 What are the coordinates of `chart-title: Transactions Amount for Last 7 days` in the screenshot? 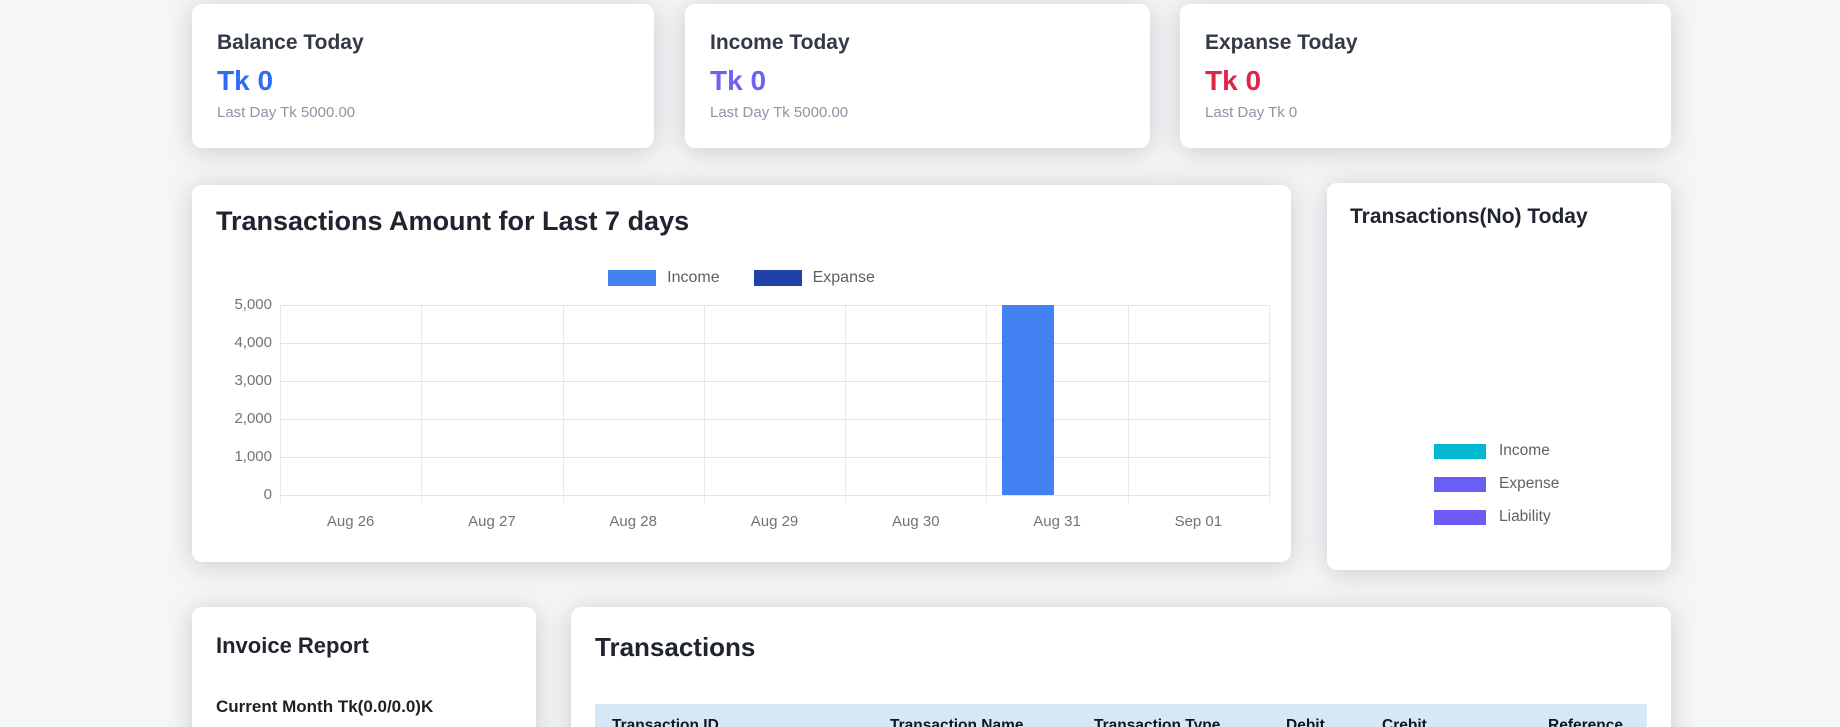 It's located at (453, 221).